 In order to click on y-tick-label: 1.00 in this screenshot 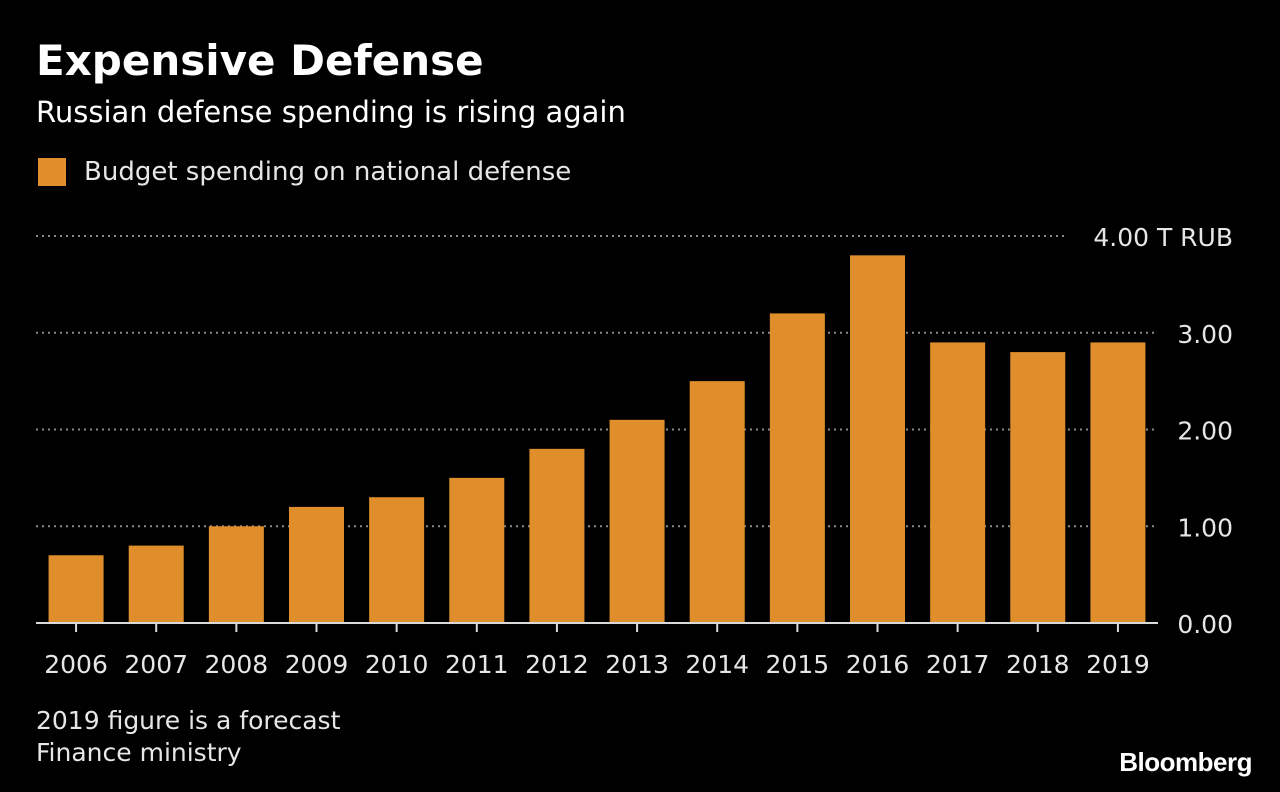, I will do `click(1205, 527)`.